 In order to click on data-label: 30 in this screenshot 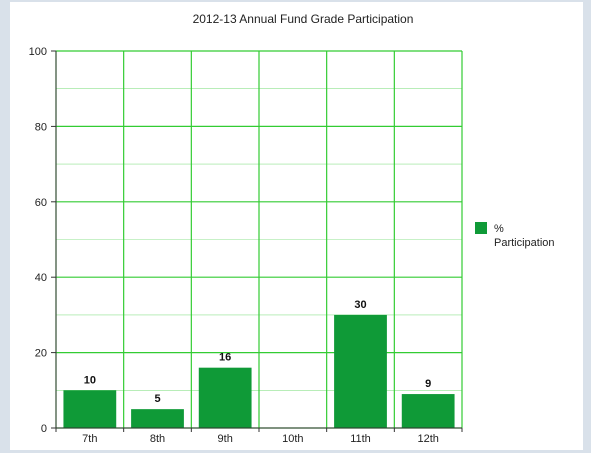, I will do `click(360, 305)`.